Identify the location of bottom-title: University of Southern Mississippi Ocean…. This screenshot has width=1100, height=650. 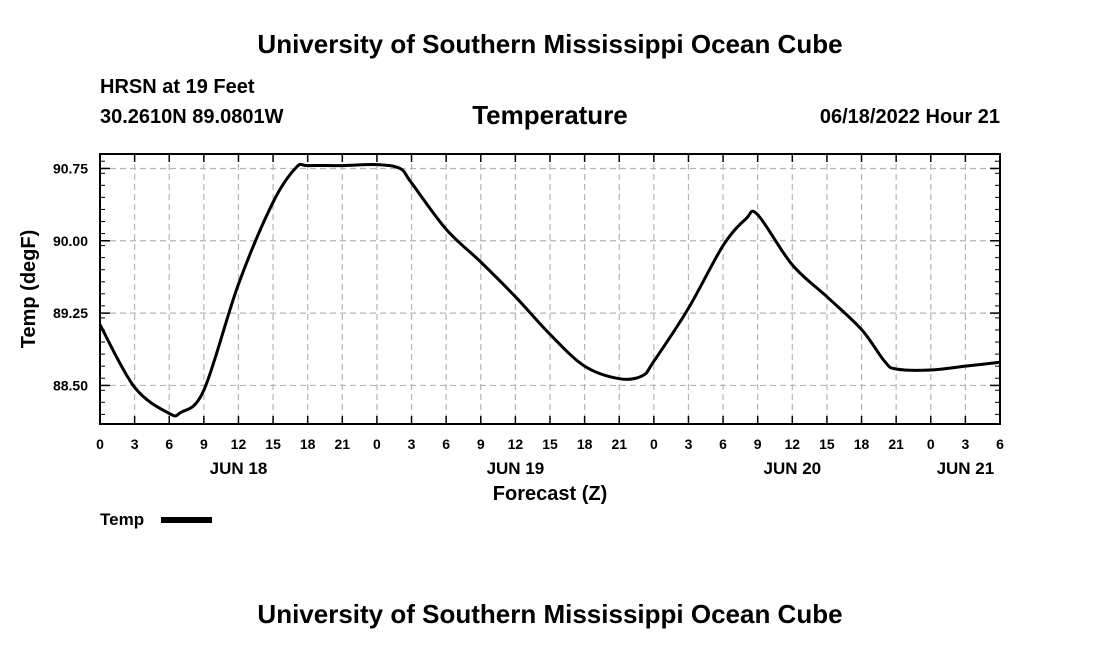
(550, 614).